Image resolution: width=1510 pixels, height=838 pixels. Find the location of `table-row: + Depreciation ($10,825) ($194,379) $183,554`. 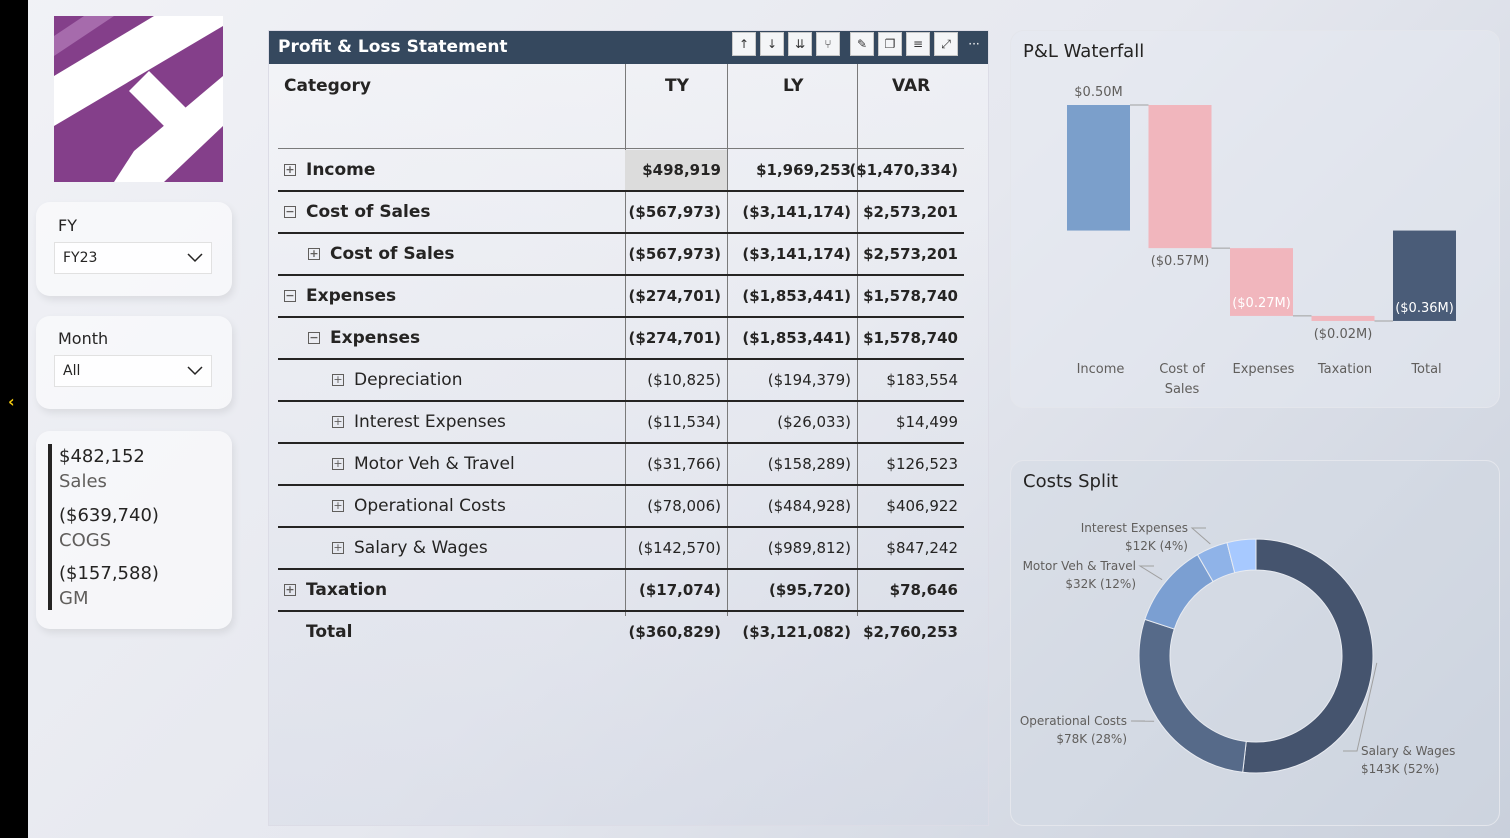

table-row: + Depreciation ($10,825) ($194,379) $183,554 is located at coordinates (621, 381).